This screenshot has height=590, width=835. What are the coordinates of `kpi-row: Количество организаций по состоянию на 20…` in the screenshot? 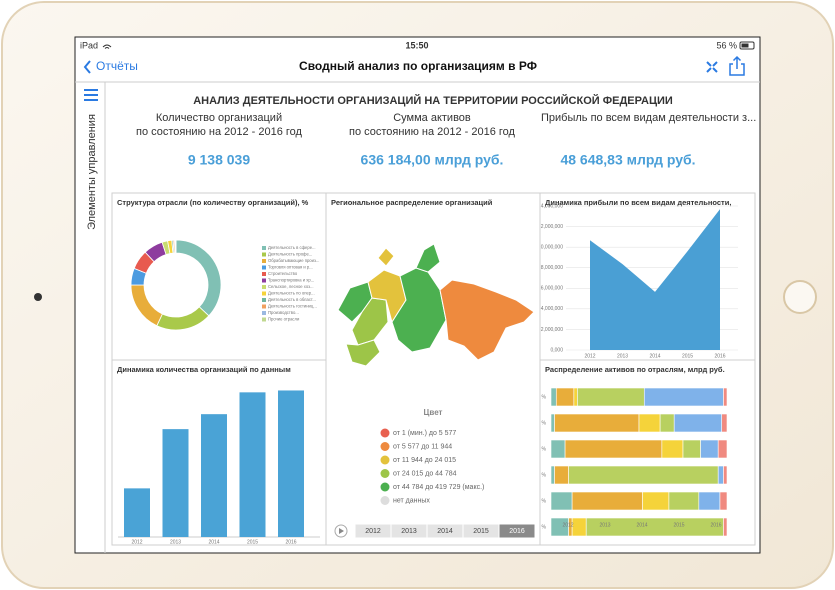 It's located at (446, 140).